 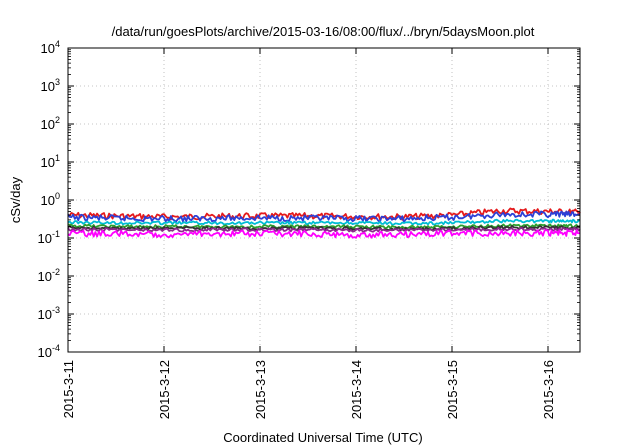 I want to click on x-tick-label: 2015-3-11, so click(x=68, y=389).